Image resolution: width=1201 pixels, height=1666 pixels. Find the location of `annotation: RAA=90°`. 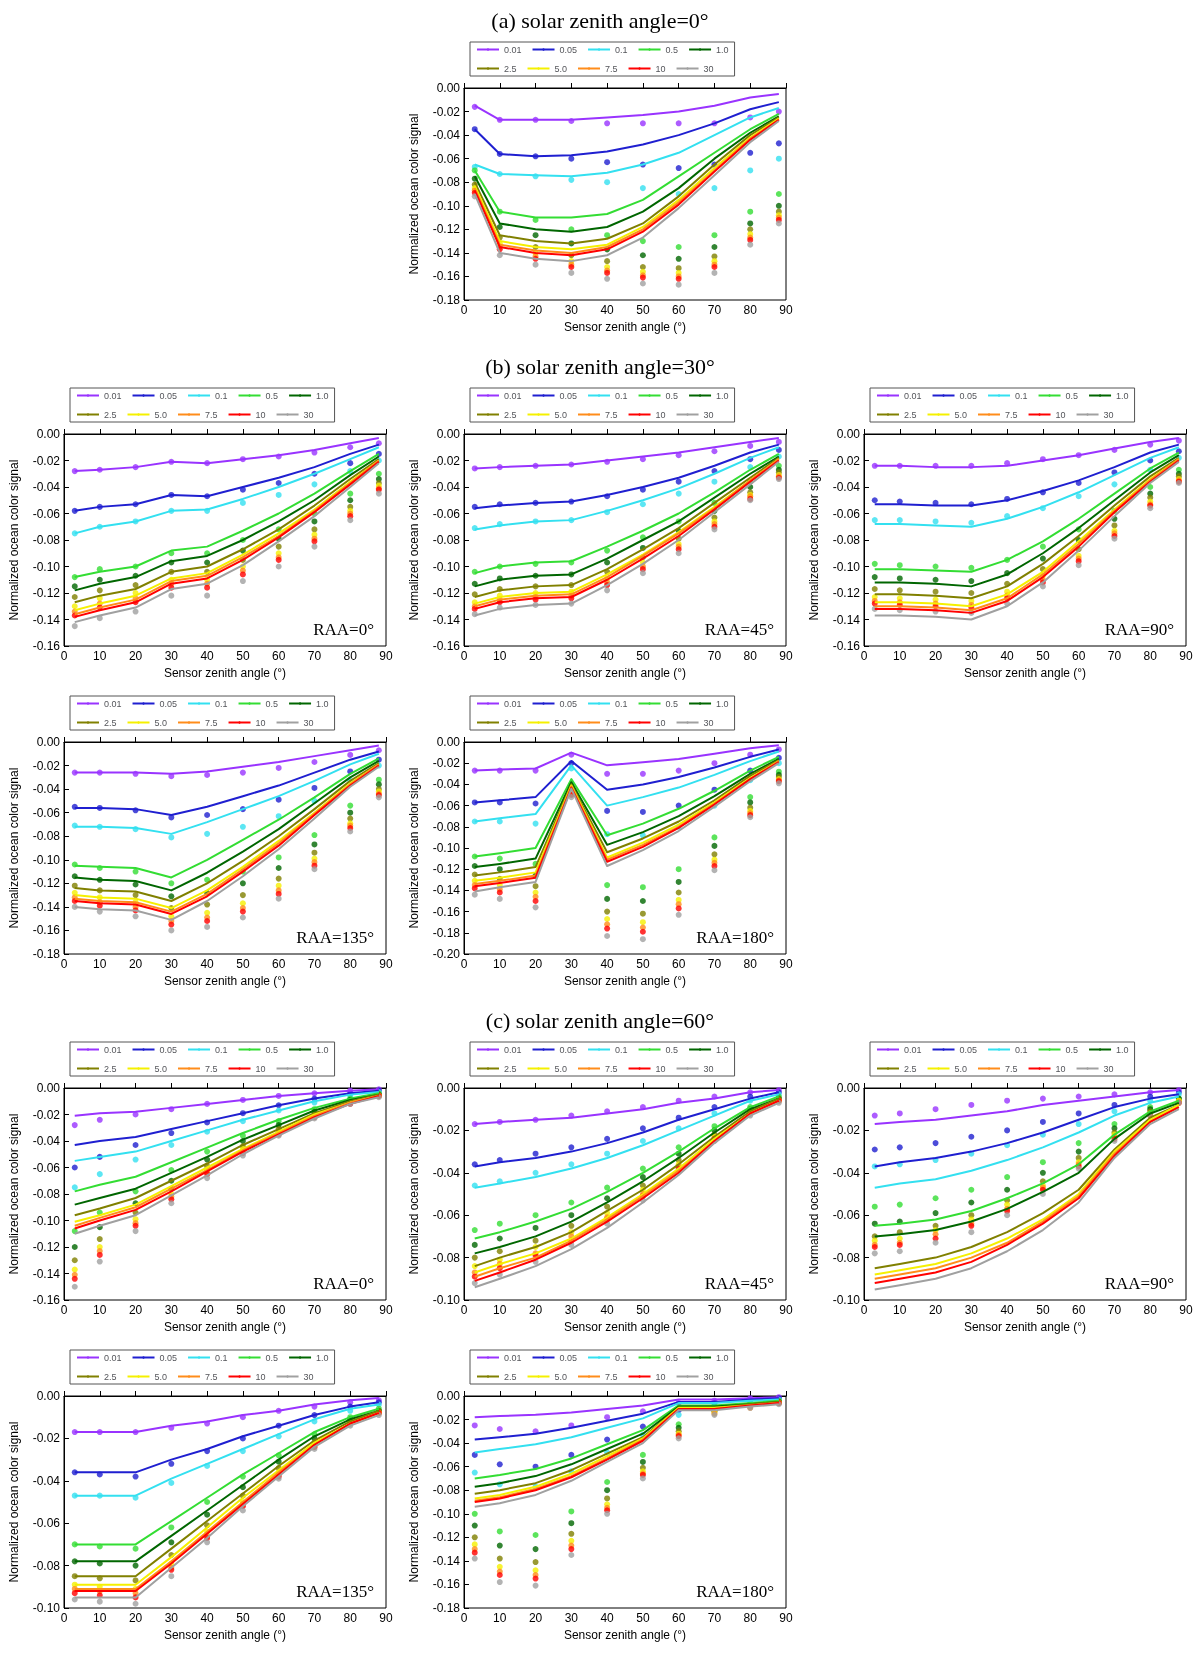

annotation: RAA=90° is located at coordinates (1139, 629).